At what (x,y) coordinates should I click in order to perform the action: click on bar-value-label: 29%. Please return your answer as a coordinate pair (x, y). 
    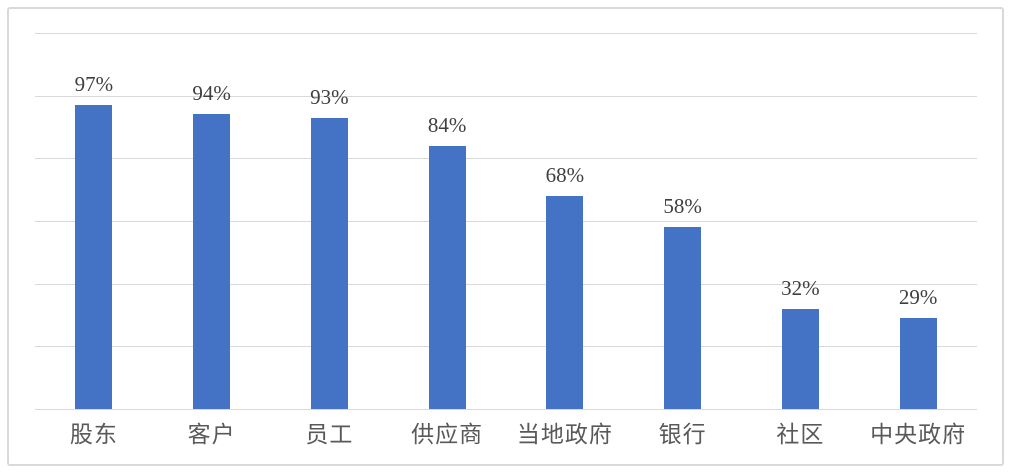
    Looking at the image, I should click on (918, 297).